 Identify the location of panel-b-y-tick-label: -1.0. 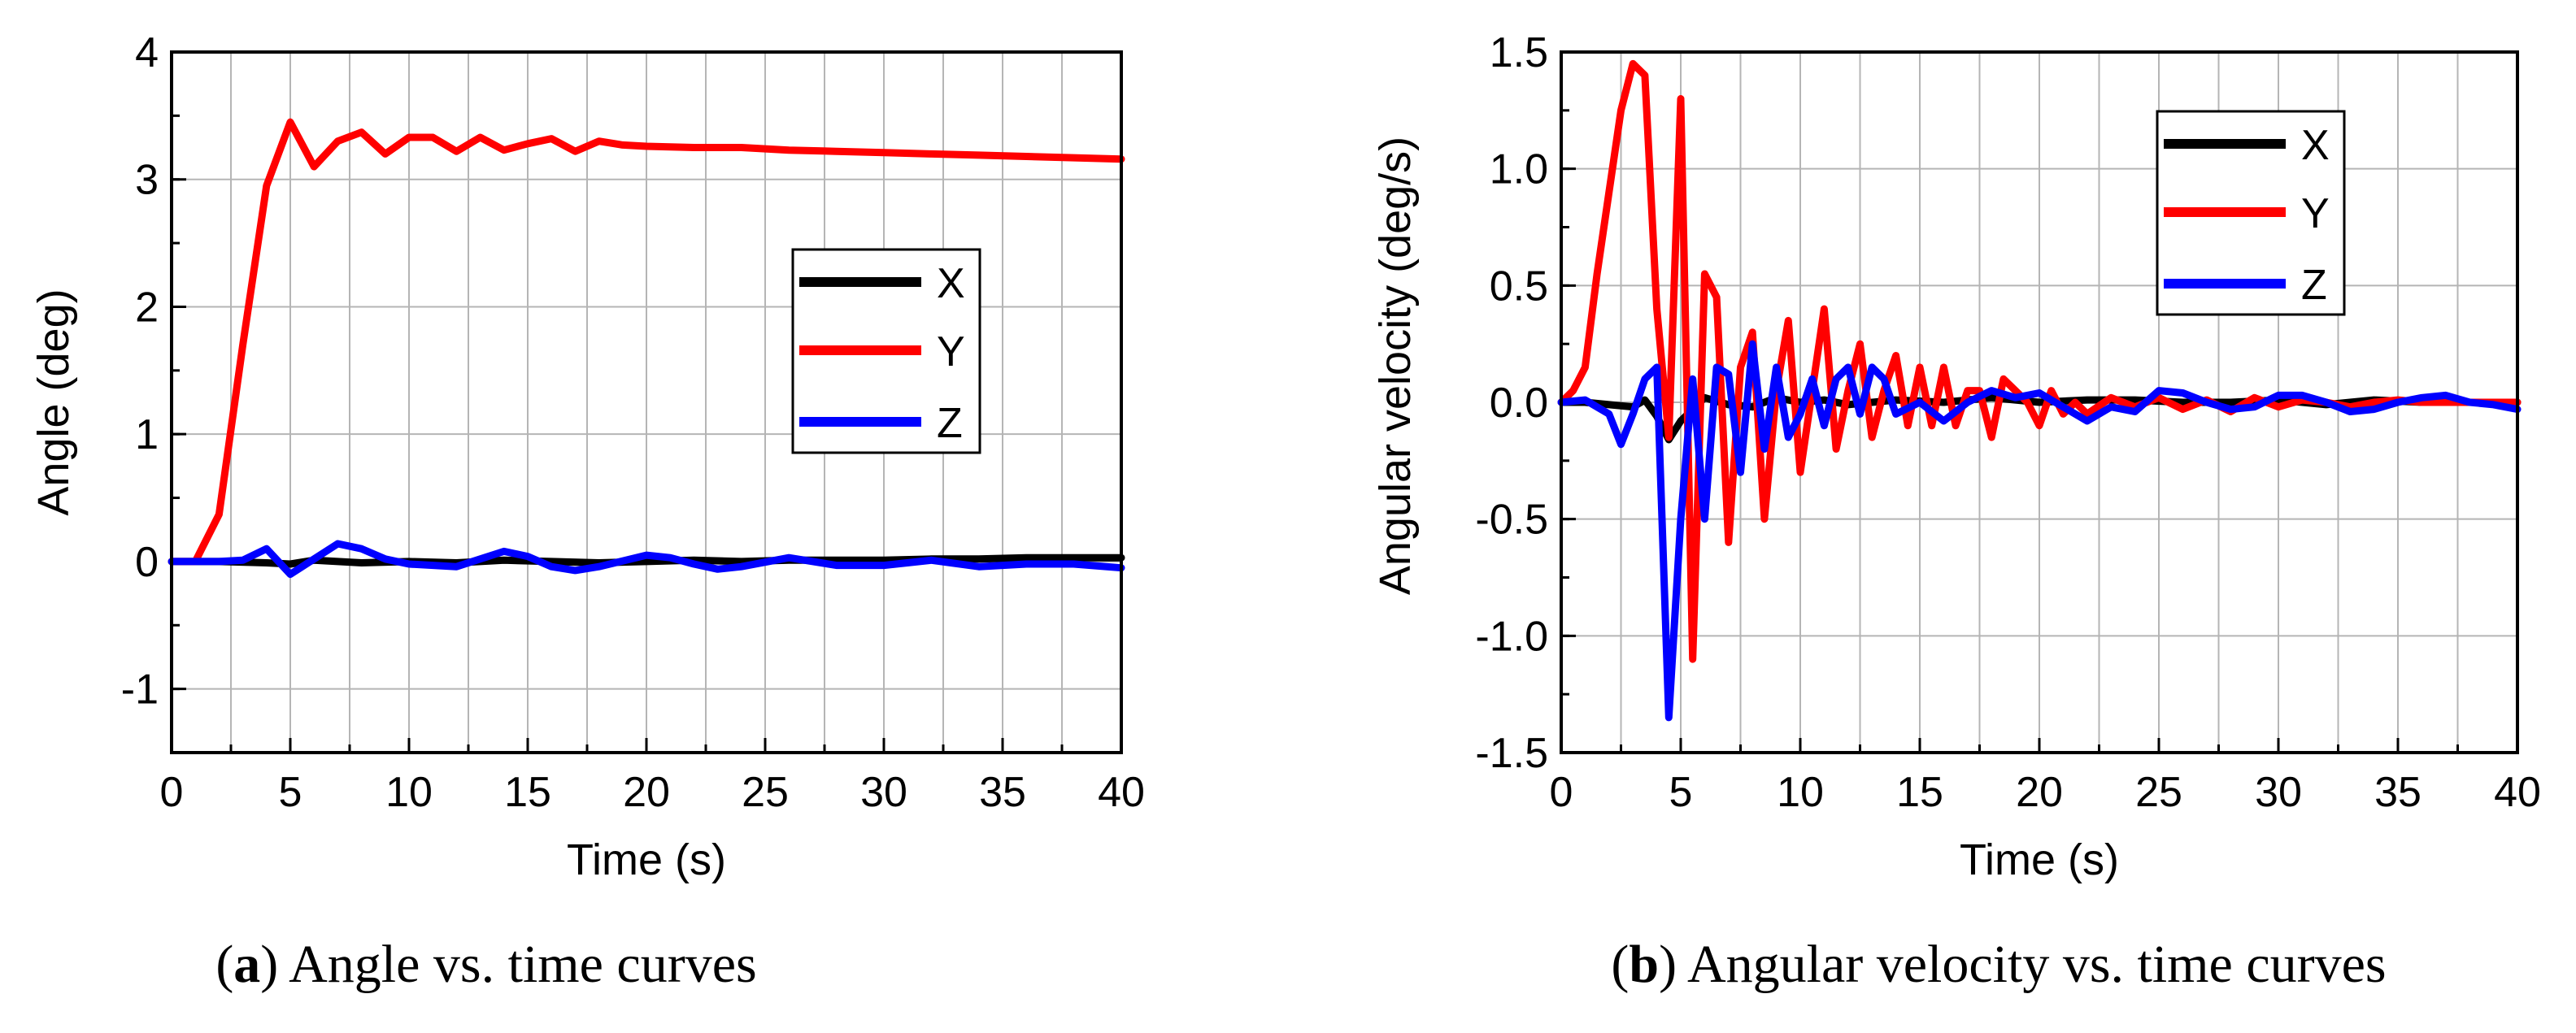
(1512, 636).